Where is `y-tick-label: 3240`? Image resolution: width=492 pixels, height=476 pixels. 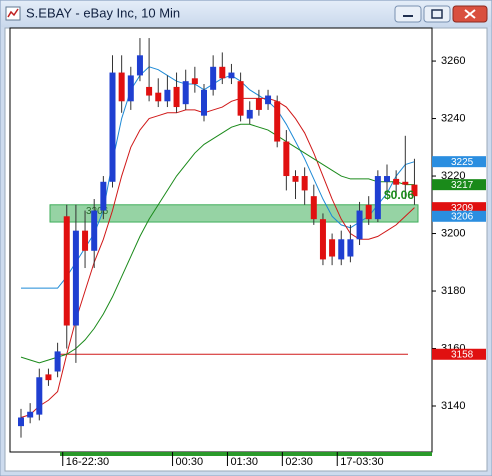 y-tick-label: 3240 is located at coordinates (453, 118).